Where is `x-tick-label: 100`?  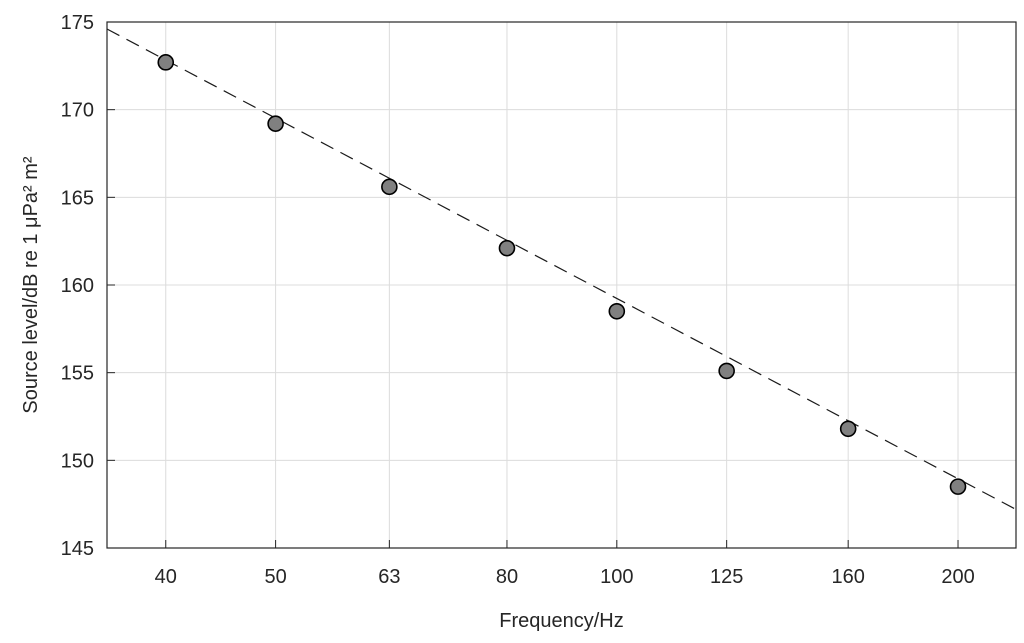 x-tick-label: 100 is located at coordinates (616, 577).